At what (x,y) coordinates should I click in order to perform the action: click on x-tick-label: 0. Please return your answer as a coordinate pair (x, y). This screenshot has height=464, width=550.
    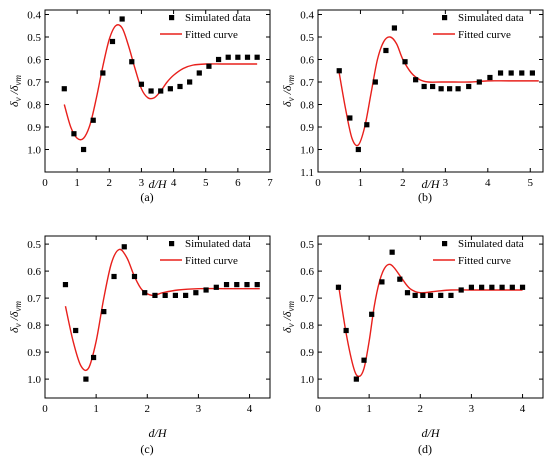
    Looking at the image, I should click on (318, 183).